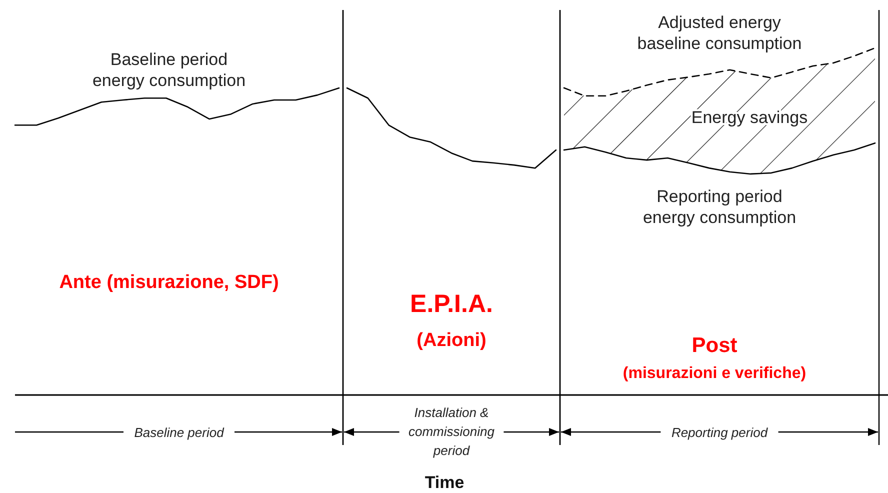  Describe the element at coordinates (715, 345) in the screenshot. I see `annotation: Post` at that location.